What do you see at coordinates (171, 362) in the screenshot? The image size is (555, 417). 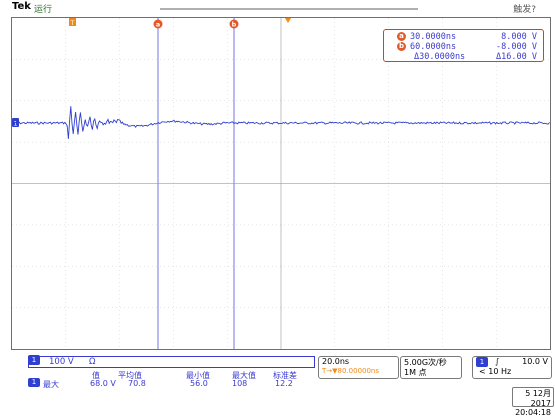 I see `ch1-settings-box: 100 V Ω` at bounding box center [171, 362].